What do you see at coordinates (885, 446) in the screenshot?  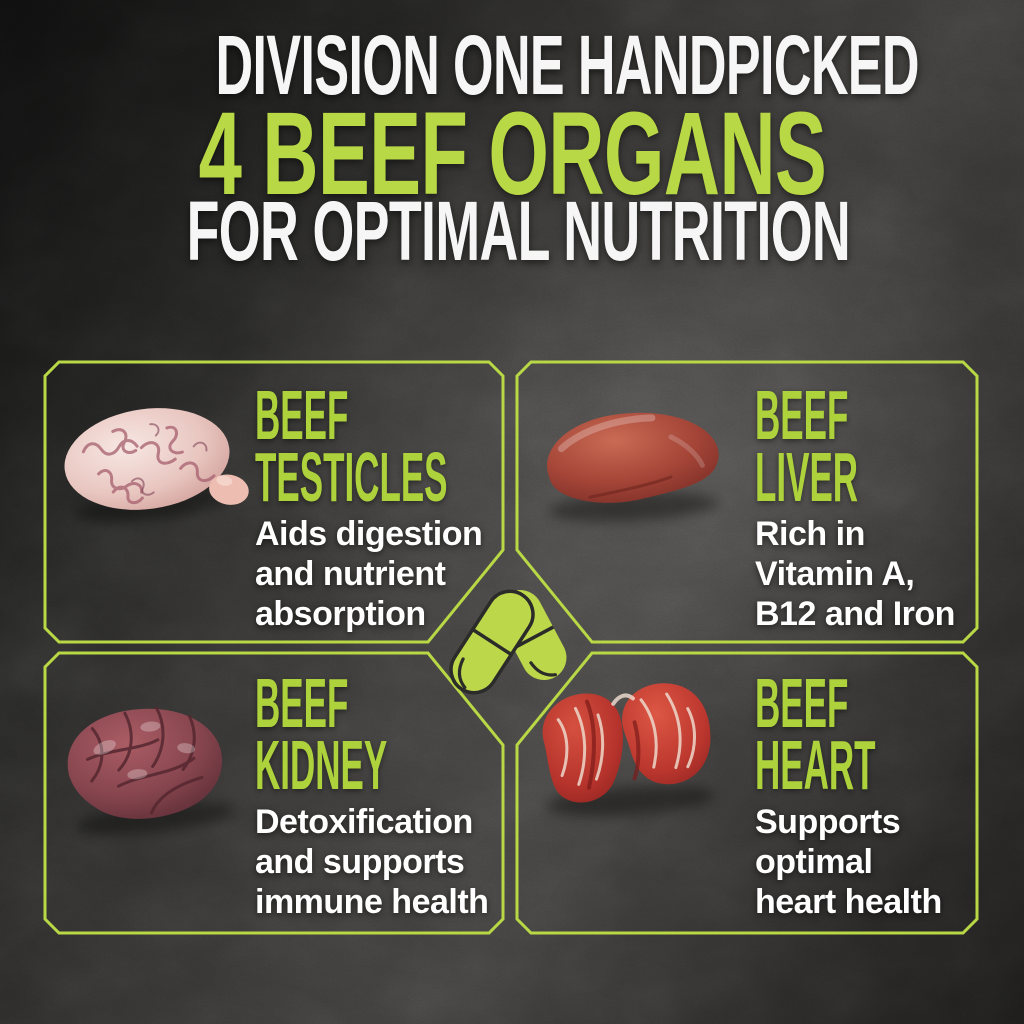 I see `panel-heading-beef-liver: BEEF LIVER` at bounding box center [885, 446].